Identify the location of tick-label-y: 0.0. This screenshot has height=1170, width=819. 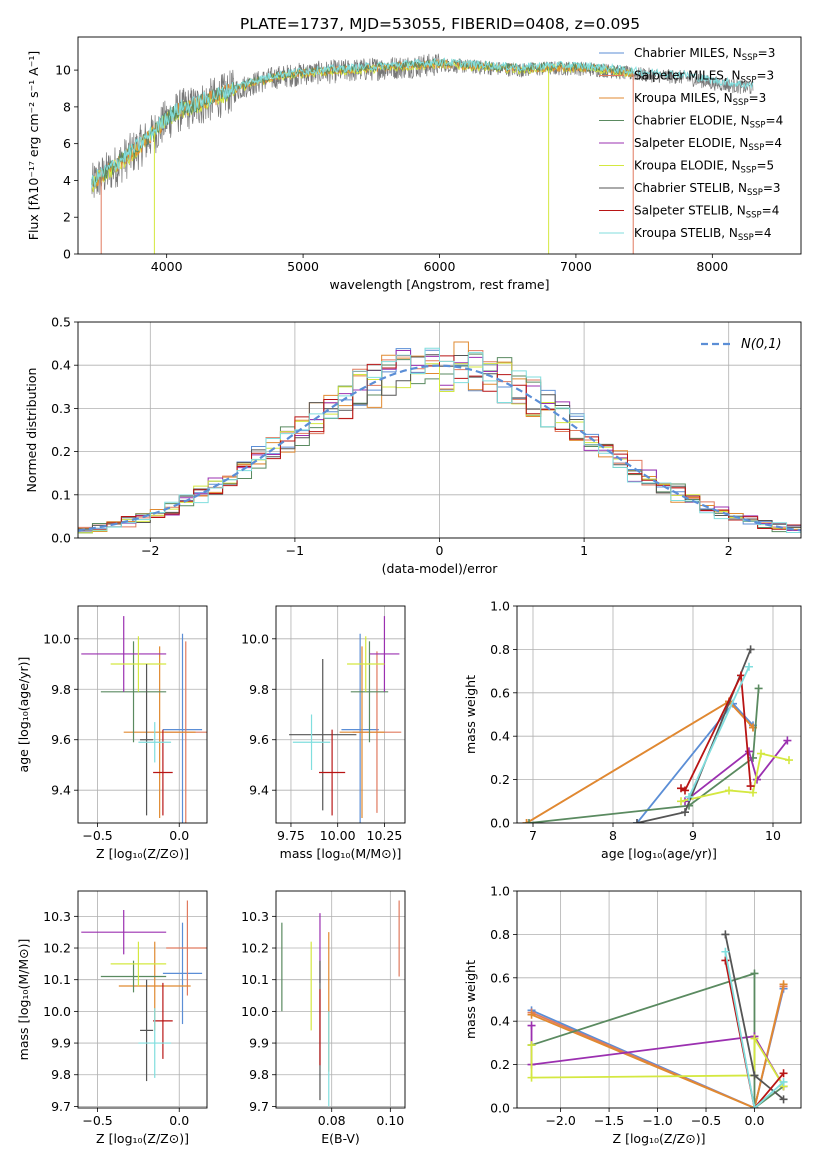
(61, 538).